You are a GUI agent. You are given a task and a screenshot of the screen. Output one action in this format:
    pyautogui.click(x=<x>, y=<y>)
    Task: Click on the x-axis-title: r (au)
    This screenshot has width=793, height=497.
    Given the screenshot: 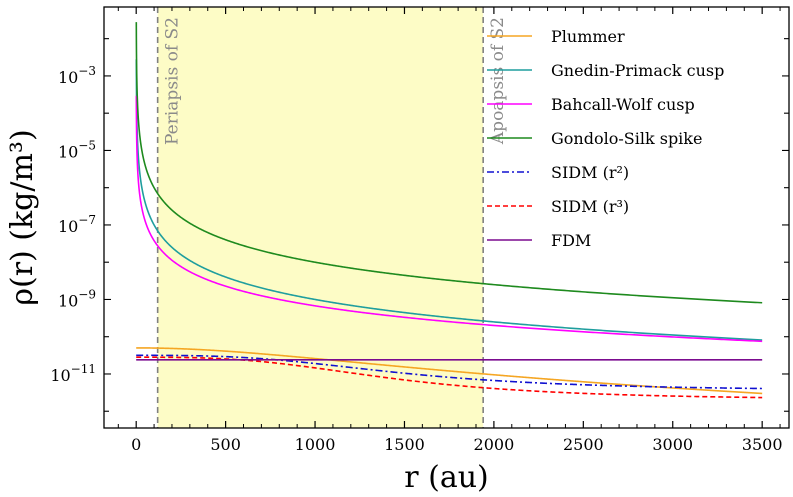 What is the action you would take?
    pyautogui.click(x=446, y=477)
    